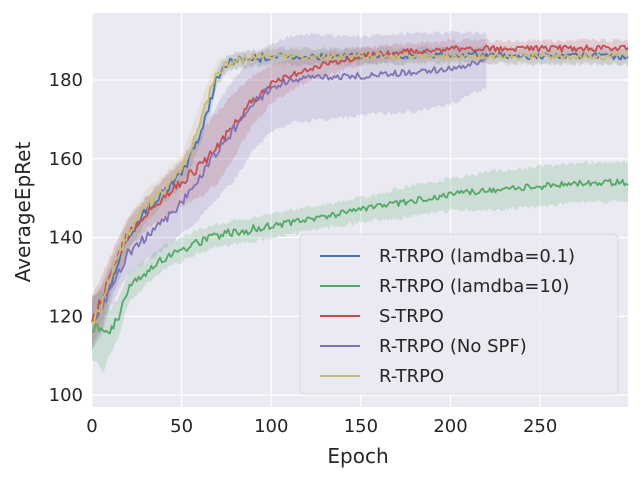 The image size is (640, 480). What do you see at coordinates (361, 426) in the screenshot?
I see `x-tick-label: 150` at bounding box center [361, 426].